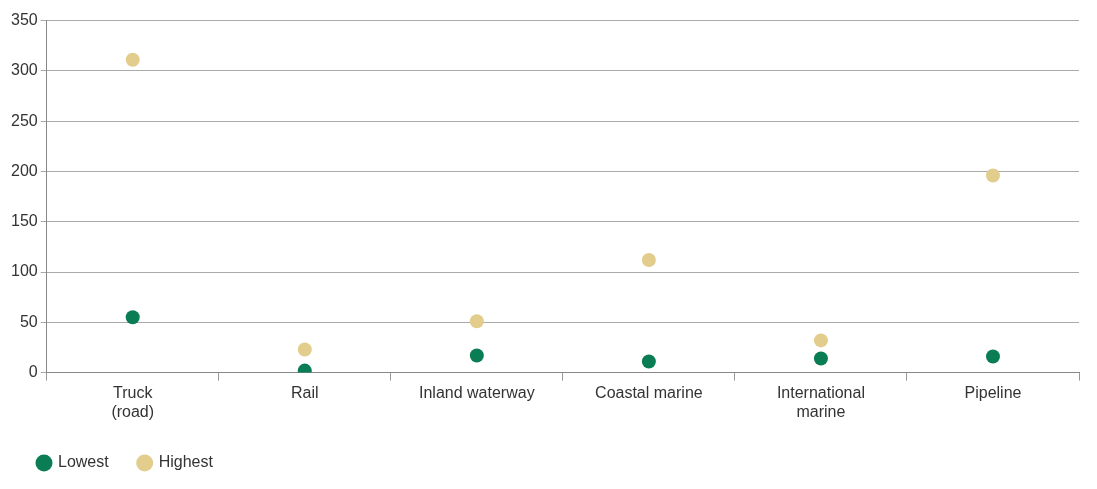 Image resolution: width=1097 pixels, height=489 pixels. What do you see at coordinates (993, 392) in the screenshot?
I see `x-tick-label: Pipeline` at bounding box center [993, 392].